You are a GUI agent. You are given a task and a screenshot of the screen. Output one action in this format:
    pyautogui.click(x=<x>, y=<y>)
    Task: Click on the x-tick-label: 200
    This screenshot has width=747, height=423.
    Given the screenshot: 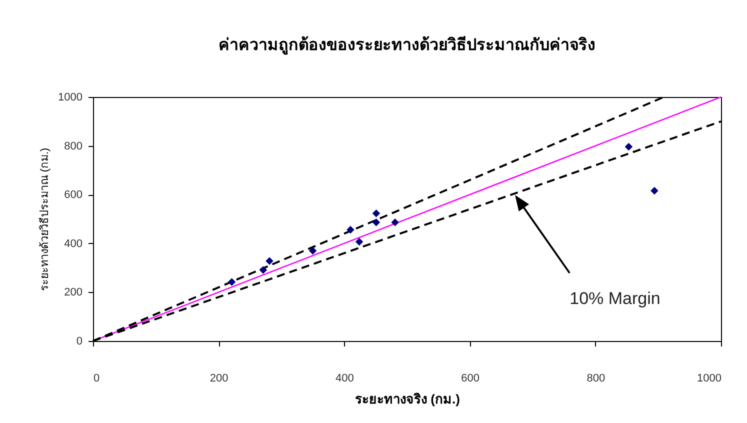 What is the action you would take?
    pyautogui.click(x=219, y=378)
    